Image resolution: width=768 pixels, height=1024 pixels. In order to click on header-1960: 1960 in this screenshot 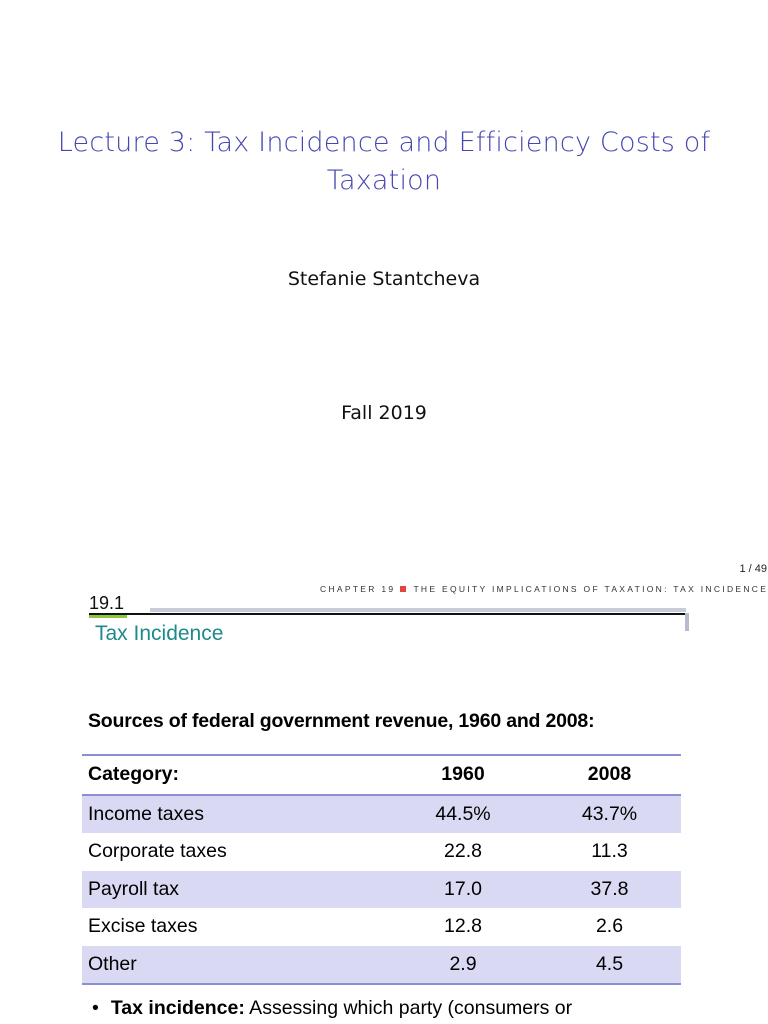, I will do `click(463, 775)`.